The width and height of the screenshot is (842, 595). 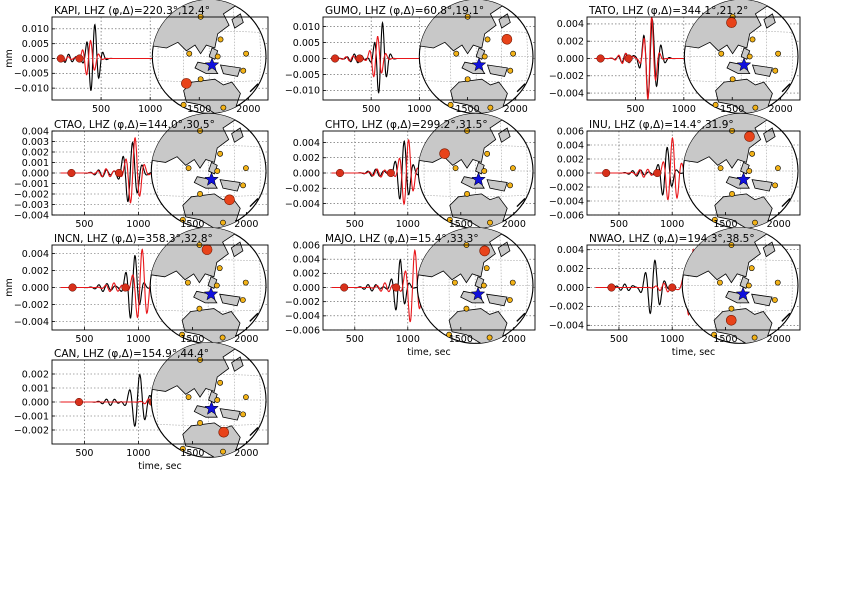 What do you see at coordinates (570, 131) in the screenshot?
I see `y-tick-label: 0.006` at bounding box center [570, 131].